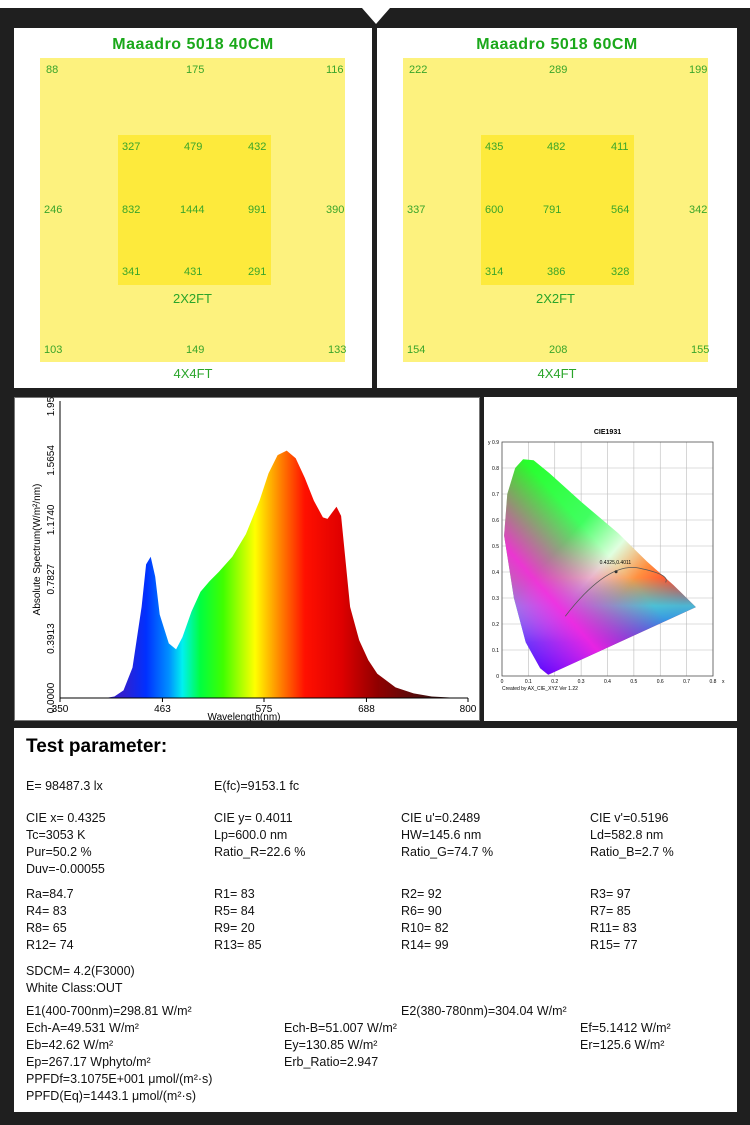  Describe the element at coordinates (111, 1096) in the screenshot. I see `energy-value: PPFD(Eq)=1443.1 μmol/(m²·s)` at that location.